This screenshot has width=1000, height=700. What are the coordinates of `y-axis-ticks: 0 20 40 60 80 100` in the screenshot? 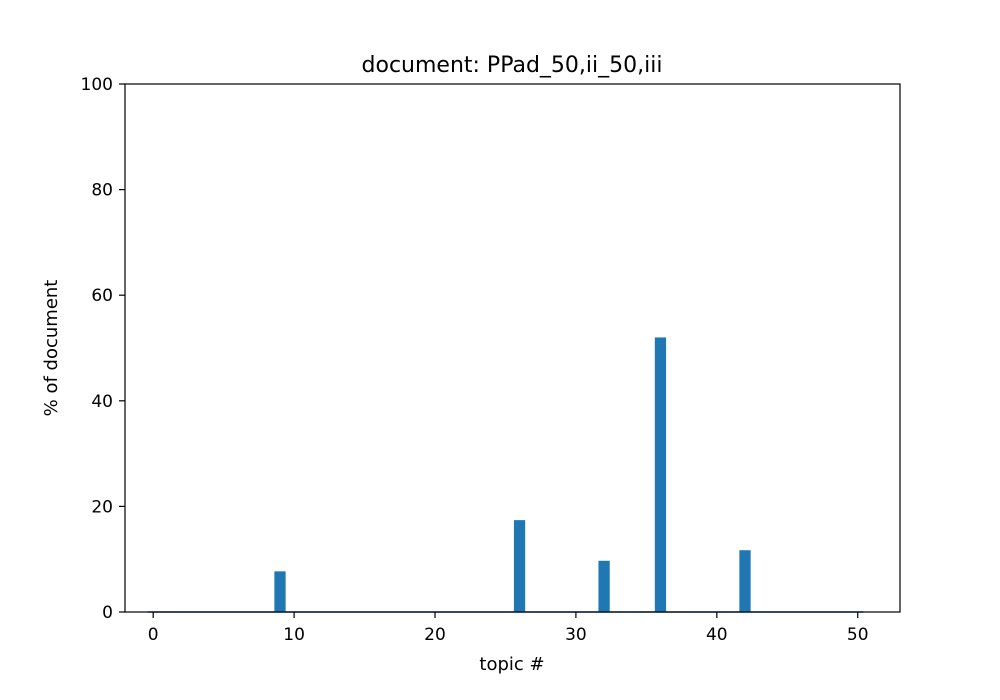 It's located at (103, 349).